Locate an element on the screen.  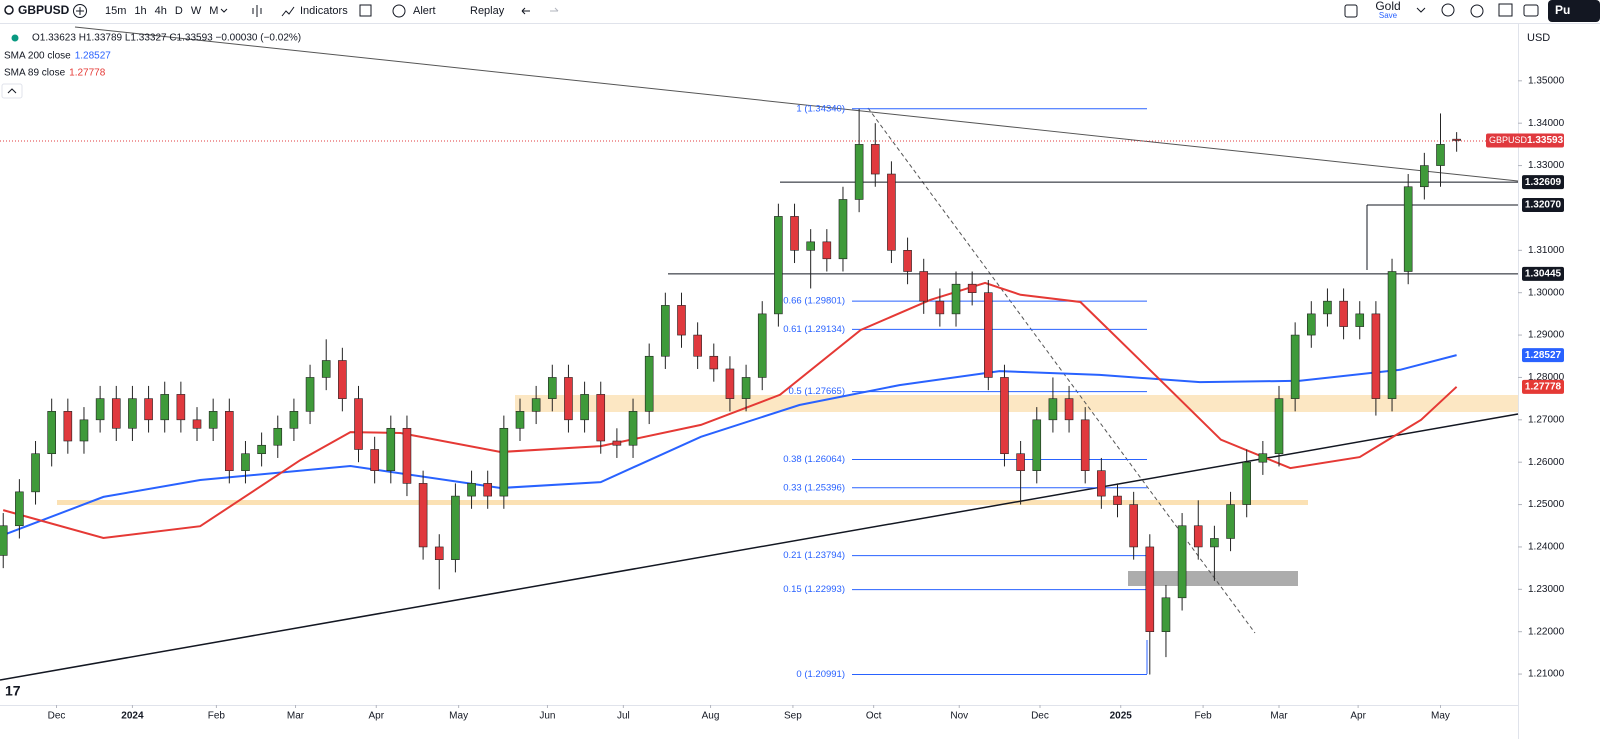
indicator-tag is located at coordinates (1543, 355).